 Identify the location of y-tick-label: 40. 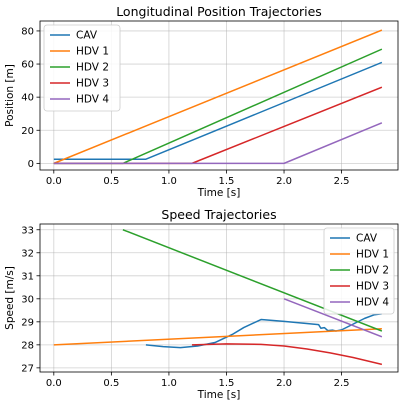
(27, 98).